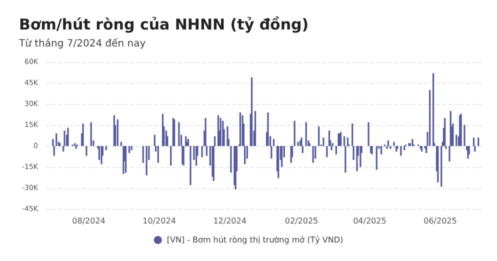 This screenshot has height=261, width=497. Describe the element at coordinates (89, 221) in the screenshot. I see `x-tick-label: 08/2024` at that location.